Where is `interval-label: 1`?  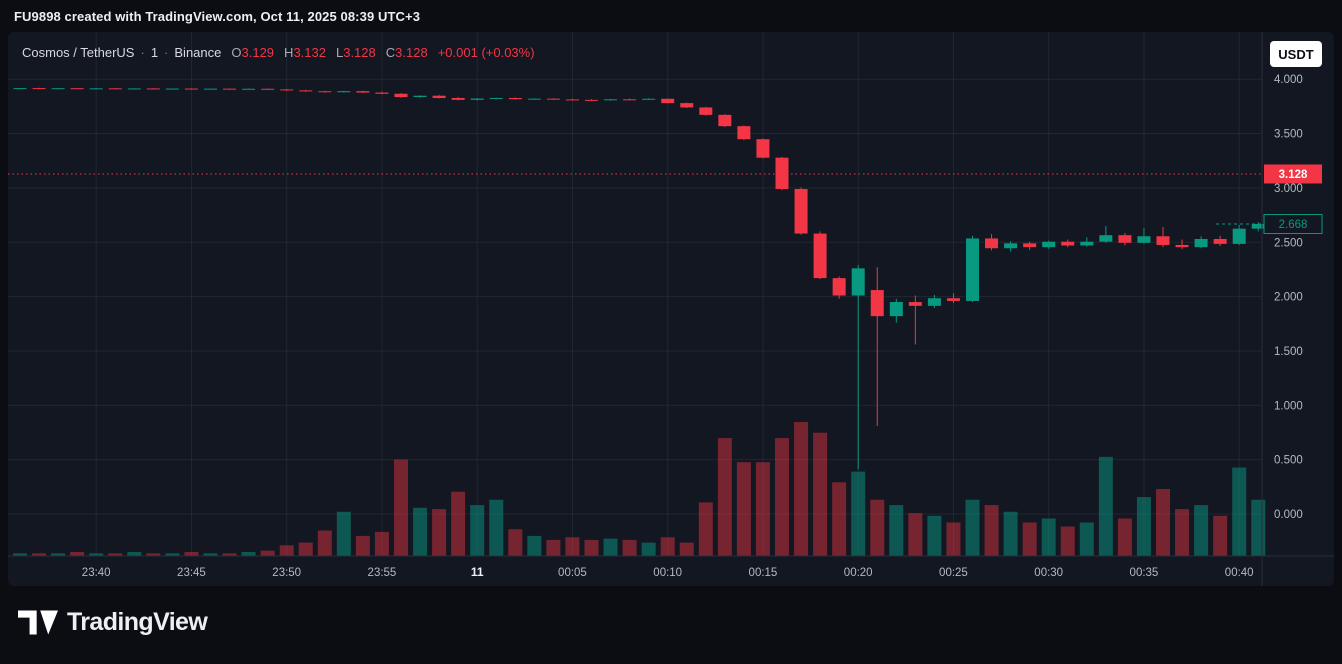
interval-label: 1 is located at coordinates (154, 52).